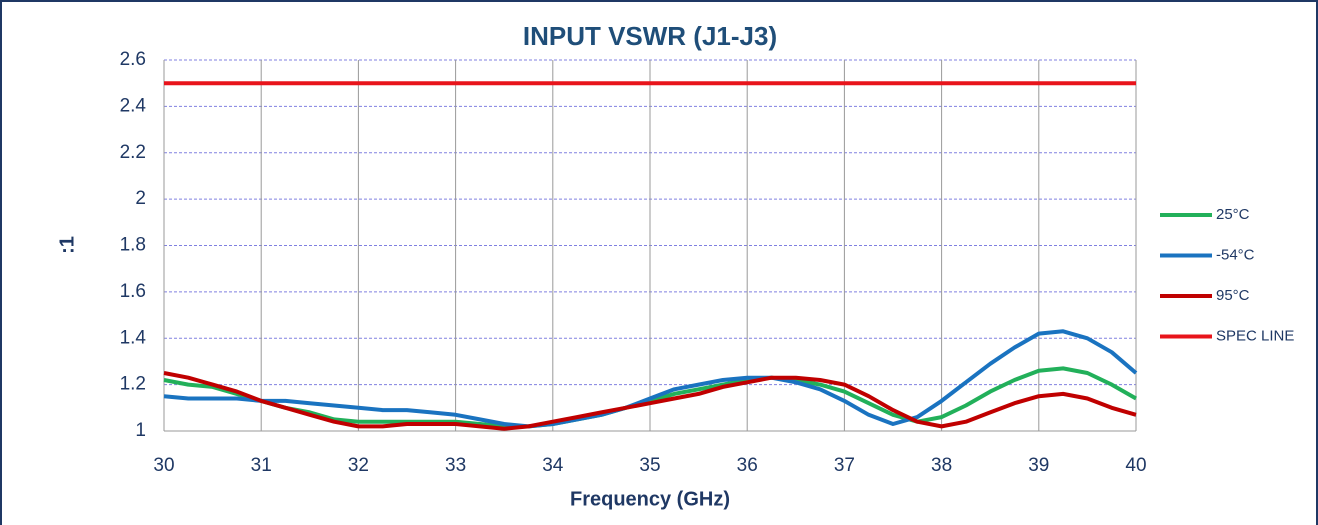  Describe the element at coordinates (553, 465) in the screenshot. I see `x-tick-label: 34` at that location.